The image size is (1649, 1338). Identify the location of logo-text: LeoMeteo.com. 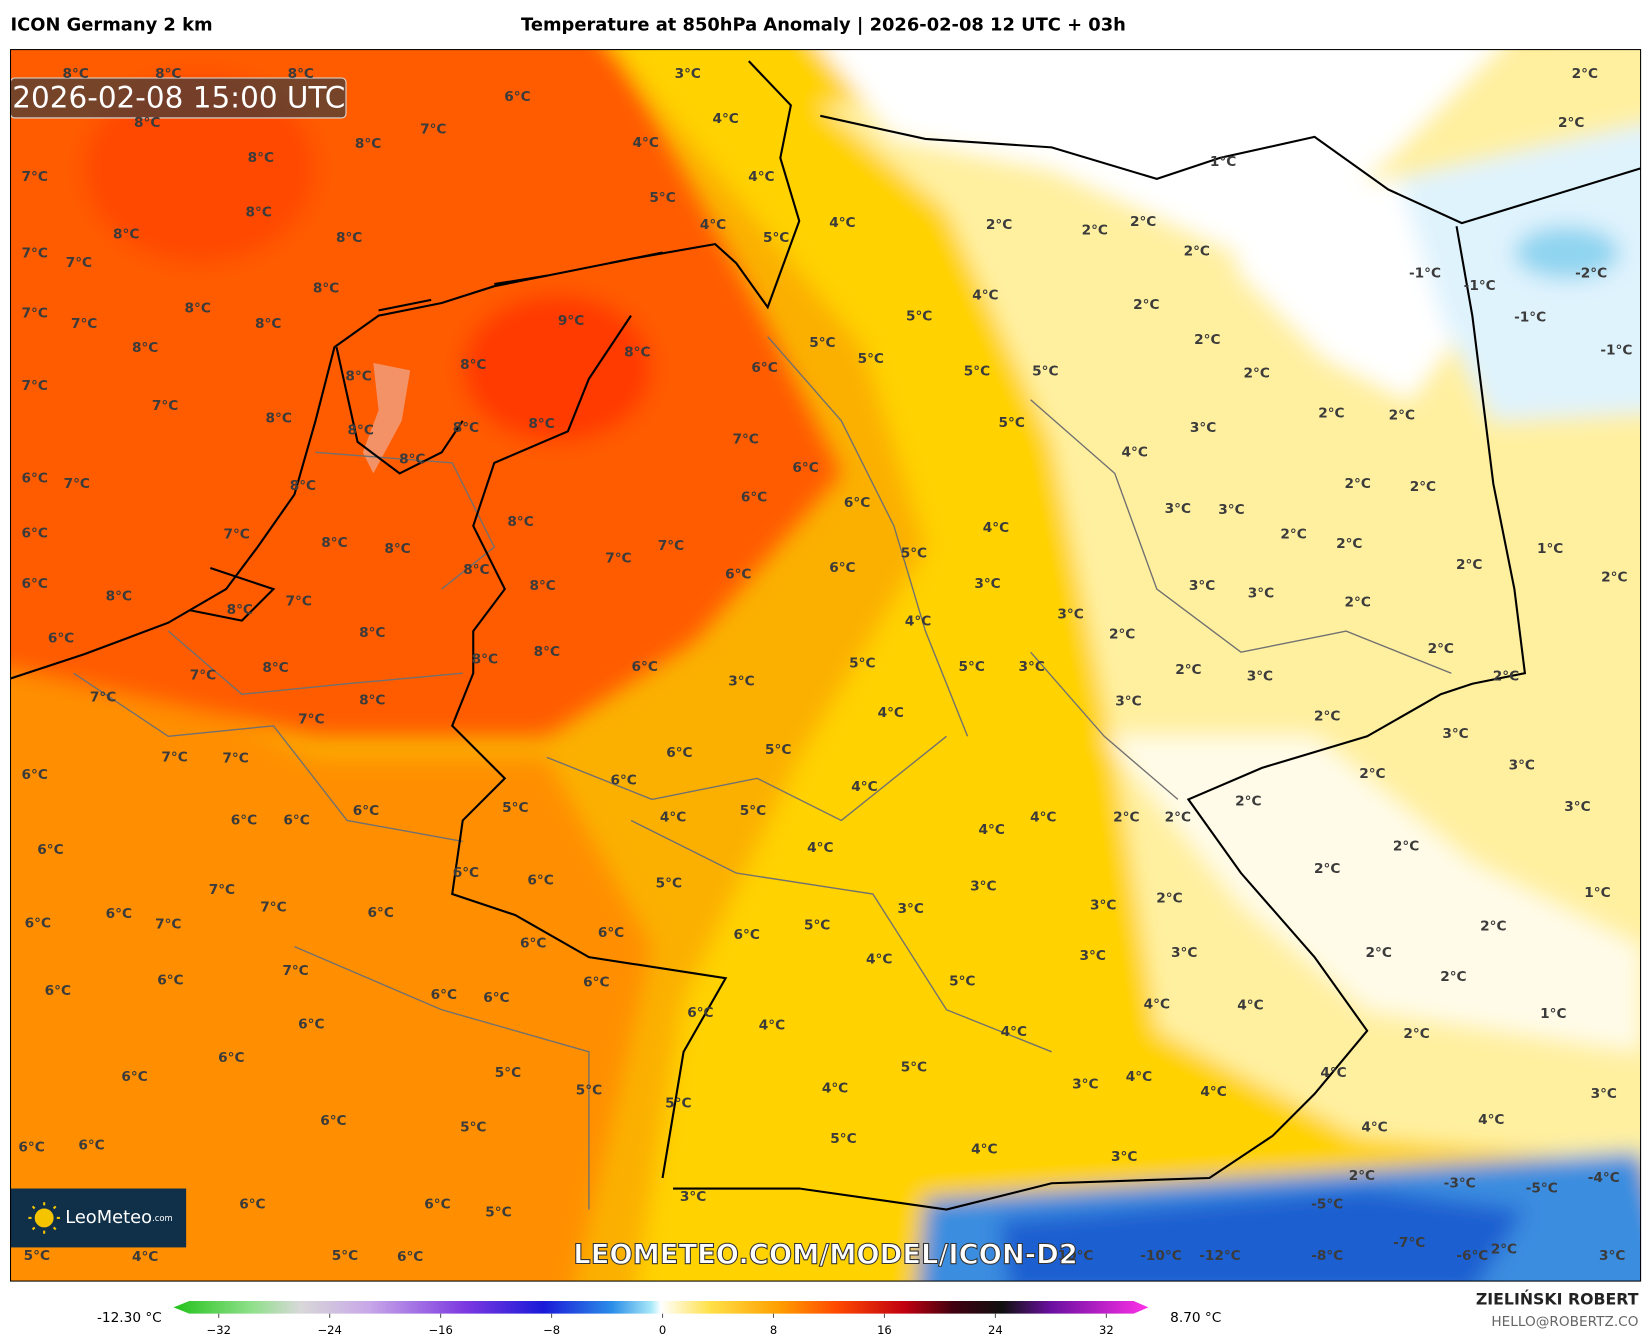
(119, 1217).